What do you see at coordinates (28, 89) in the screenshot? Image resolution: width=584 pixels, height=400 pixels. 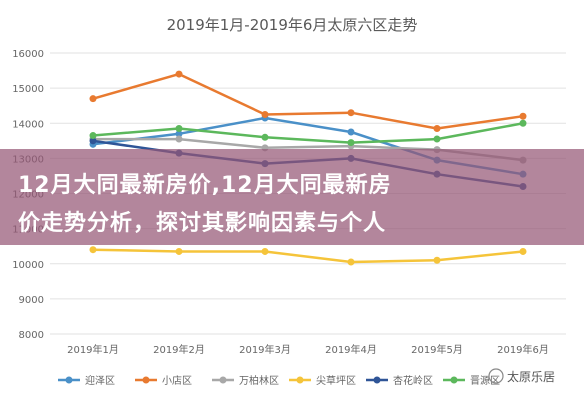 I see `y-tick-label: 15000` at bounding box center [28, 89].